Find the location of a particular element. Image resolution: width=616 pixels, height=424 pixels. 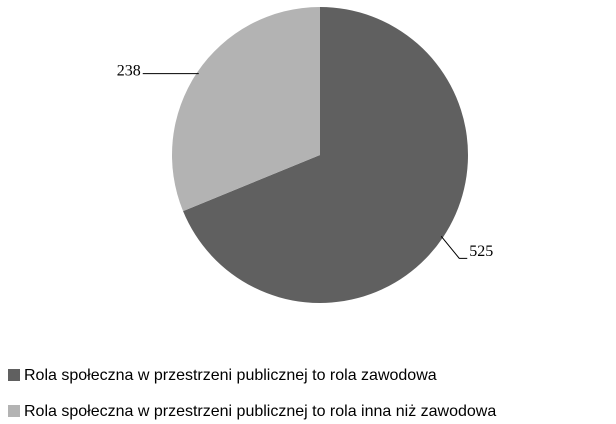

data-label: 238 is located at coordinates (129, 70).